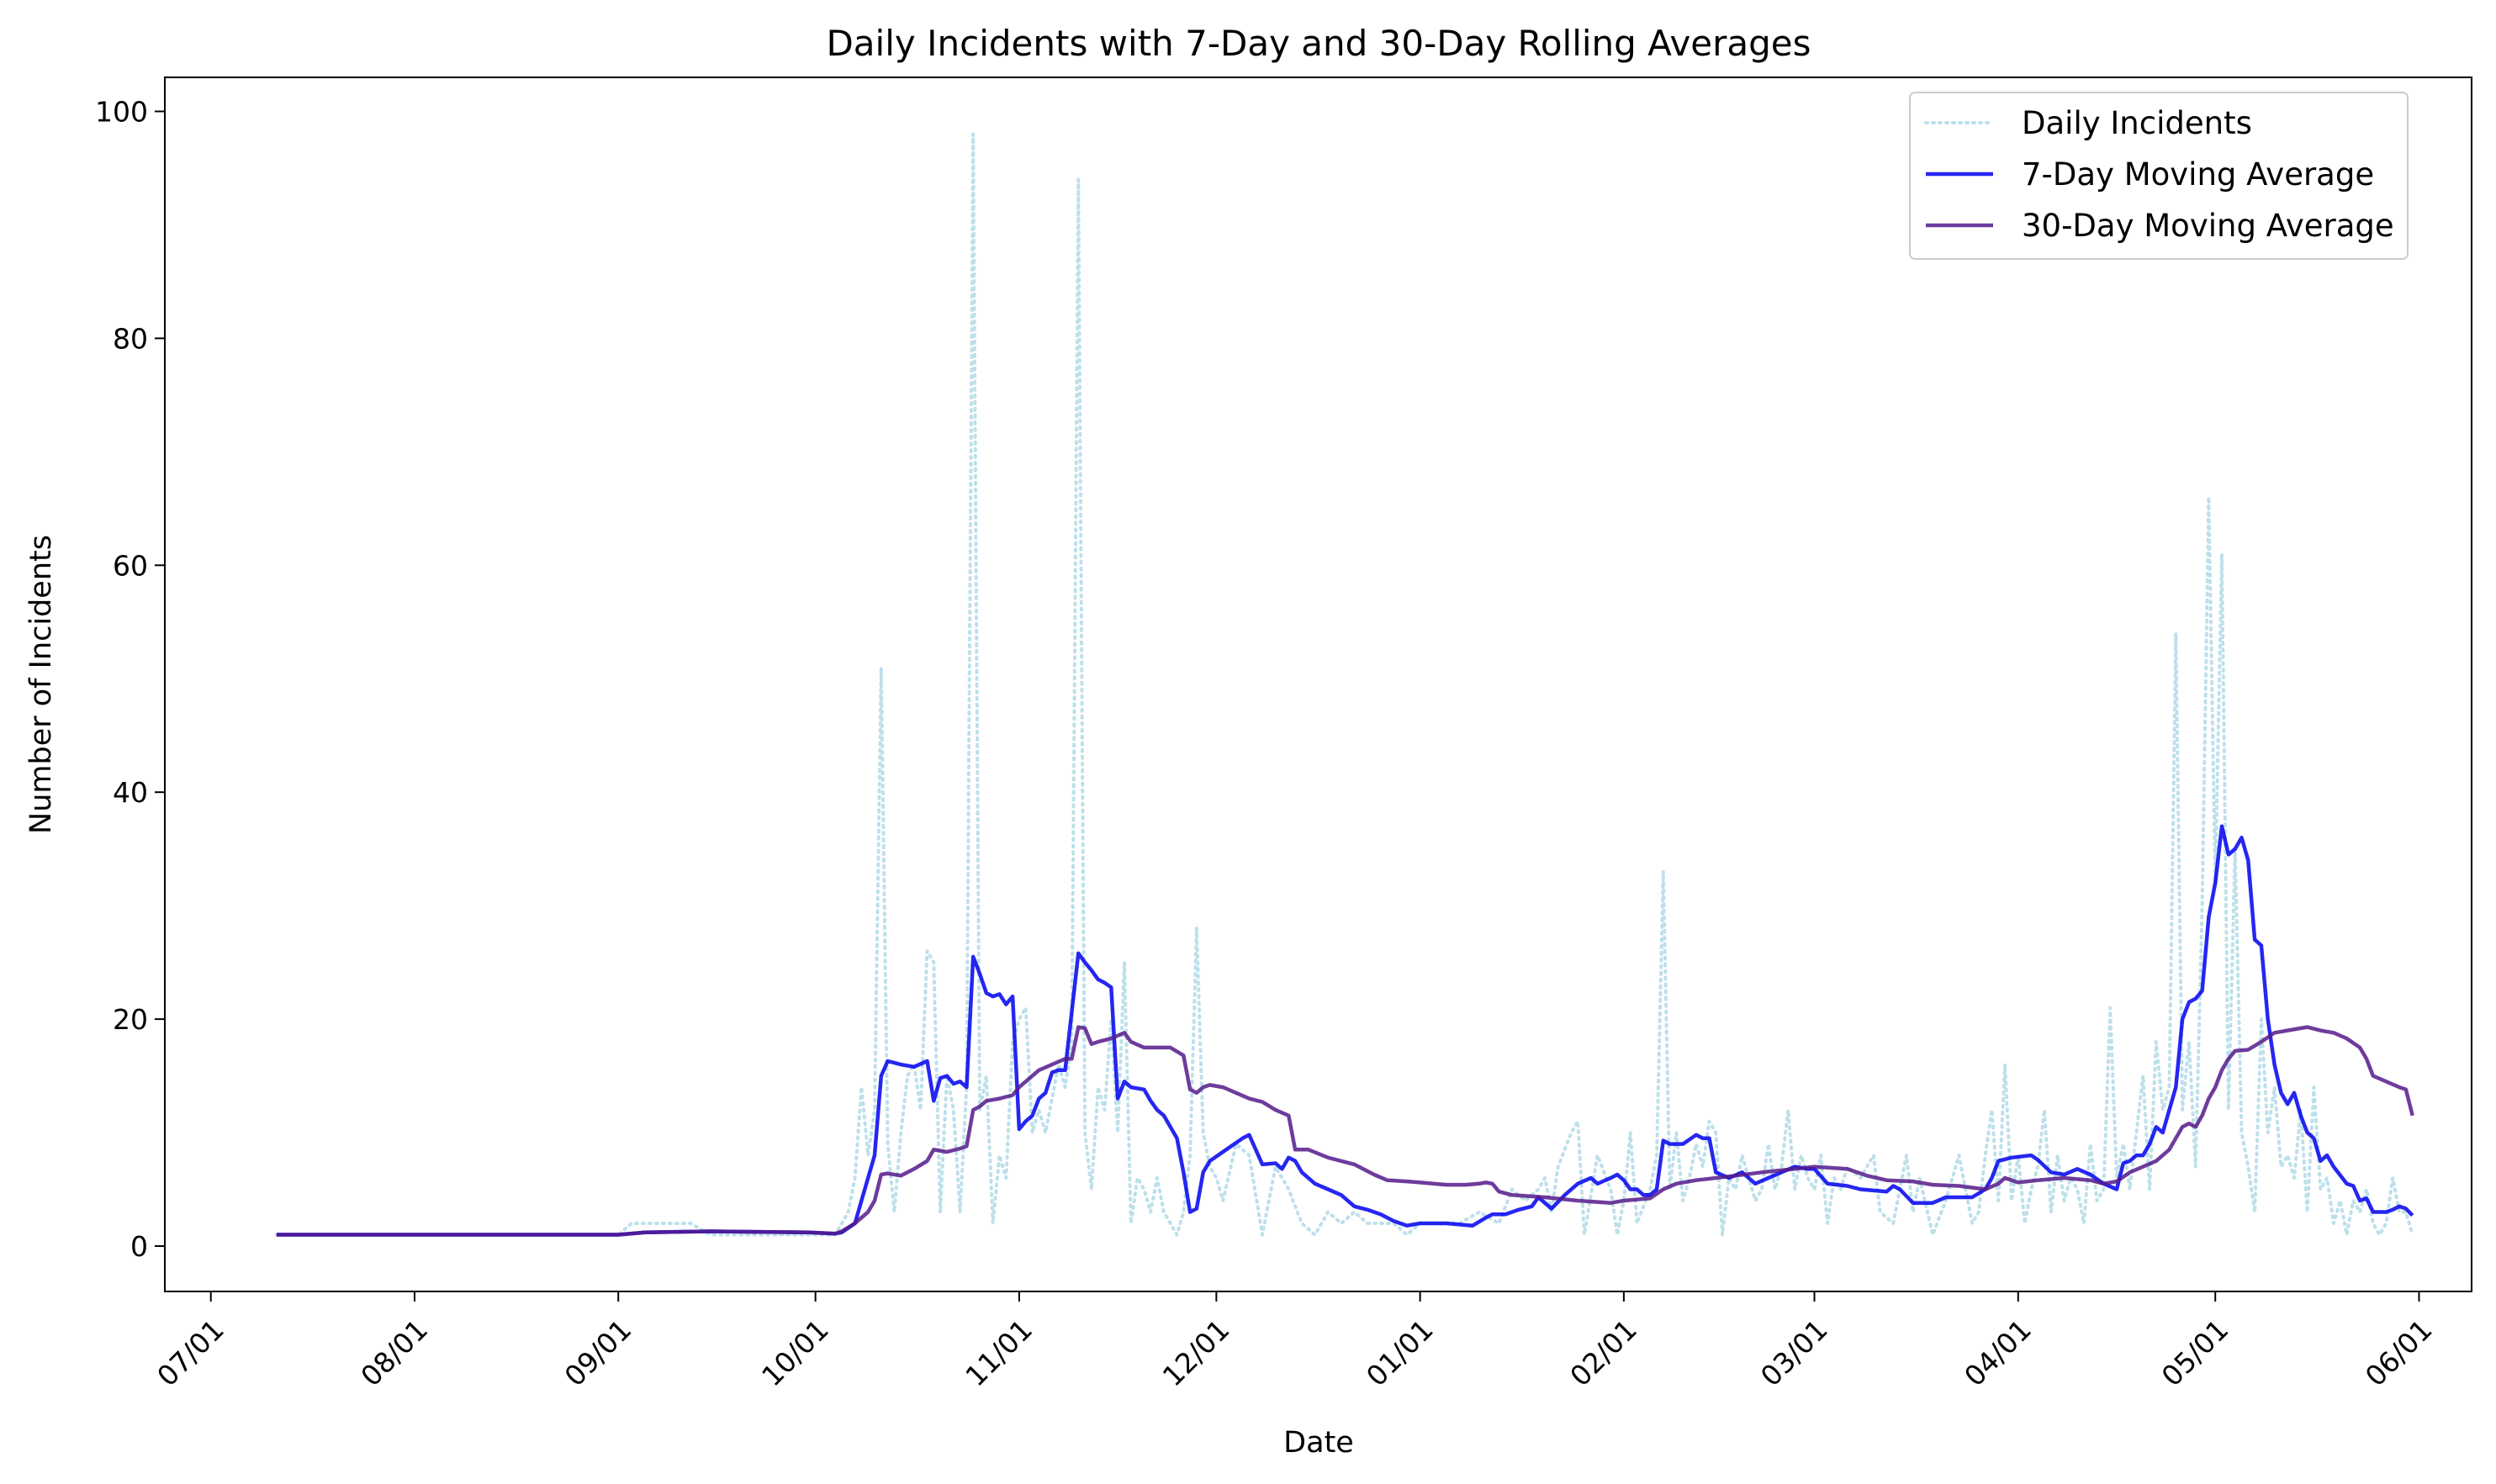 Image resolution: width=2496 pixels, height=1484 pixels. Describe the element at coordinates (2198, 174) in the screenshot. I see `legend-label-2: 7-Day Moving Average` at that location.